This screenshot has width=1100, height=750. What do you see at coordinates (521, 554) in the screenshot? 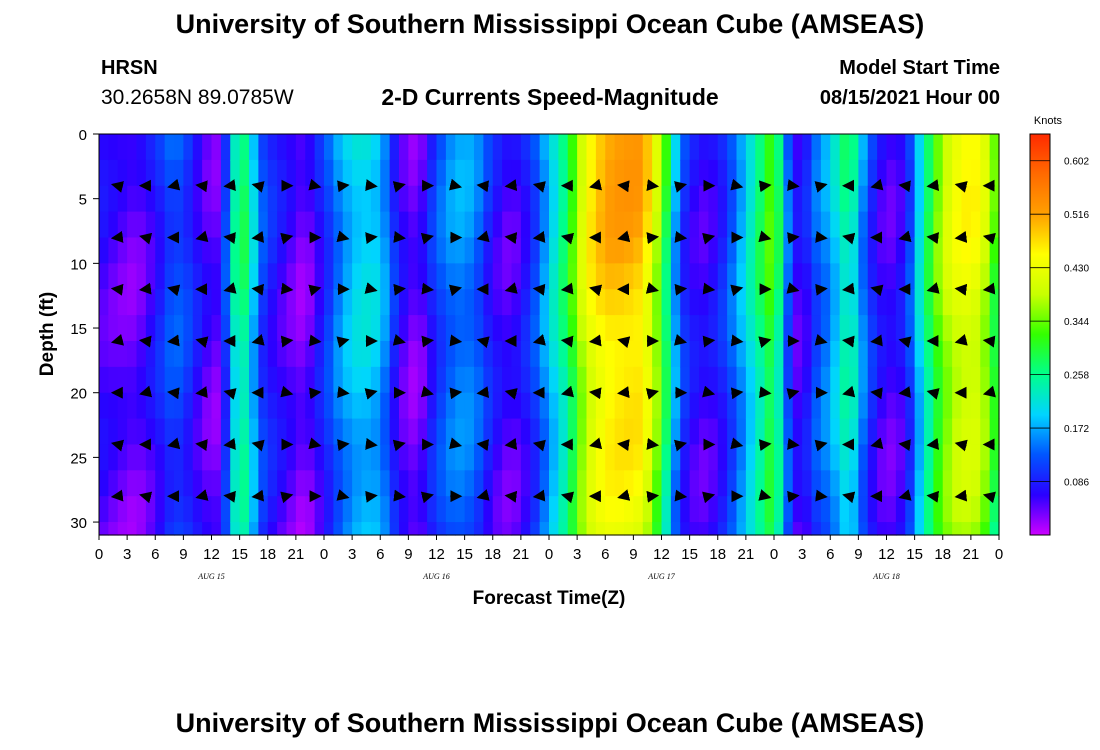
I see `x-tick-label: 21` at bounding box center [521, 554].